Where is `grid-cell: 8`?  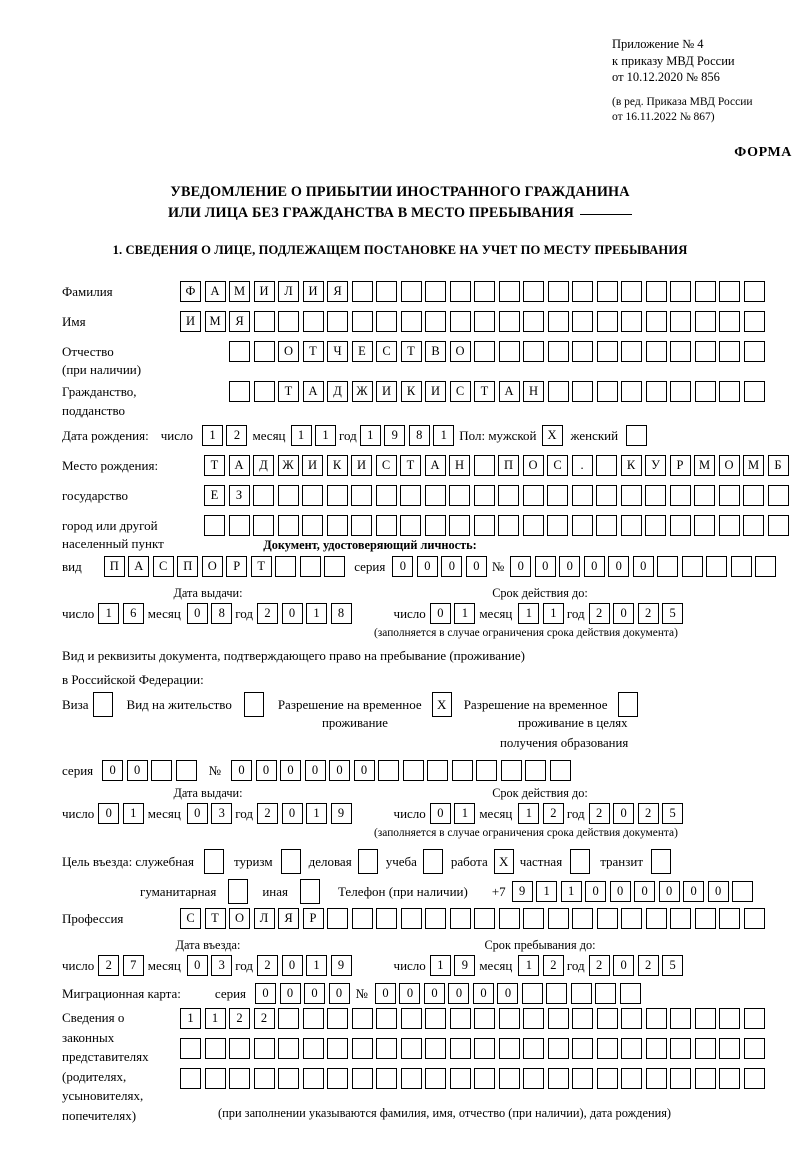 grid-cell: 8 is located at coordinates (419, 435).